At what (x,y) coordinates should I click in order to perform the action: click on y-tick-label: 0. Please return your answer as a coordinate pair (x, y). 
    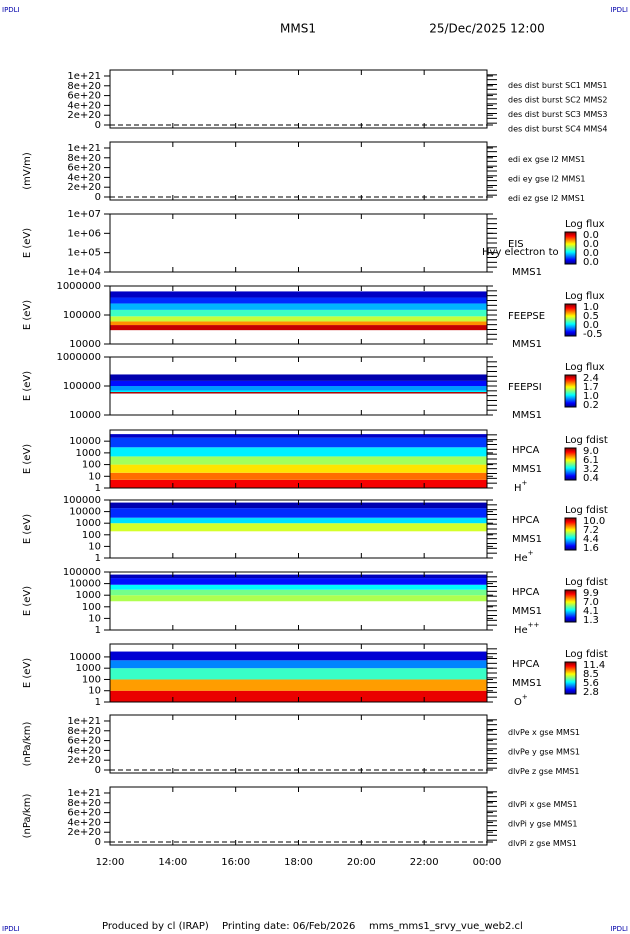
    Looking at the image, I should click on (98, 842).